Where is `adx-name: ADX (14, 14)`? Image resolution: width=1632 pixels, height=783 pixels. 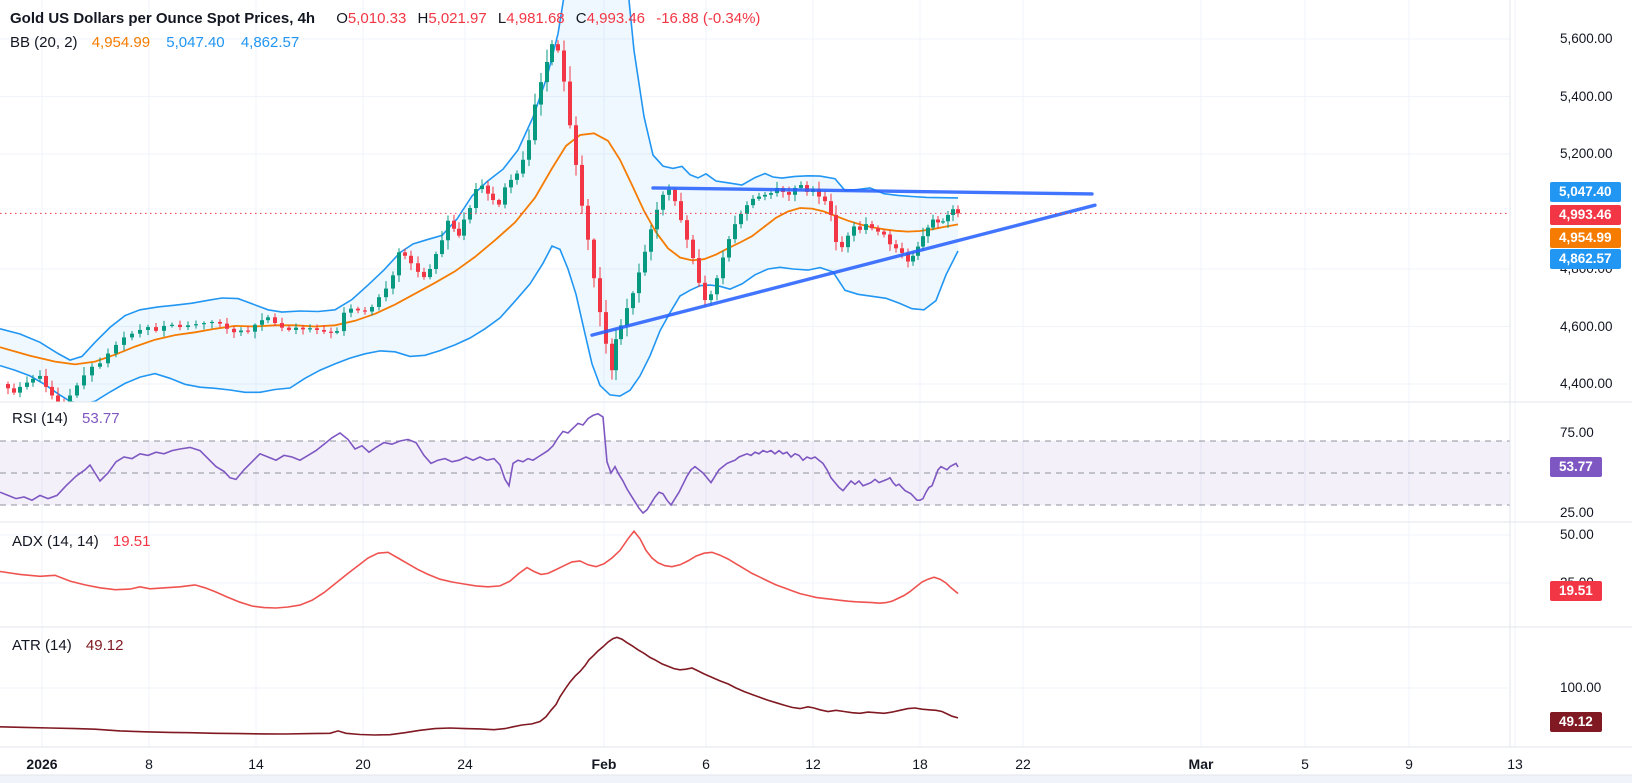
adx-name: ADX (14, 14) is located at coordinates (55, 541).